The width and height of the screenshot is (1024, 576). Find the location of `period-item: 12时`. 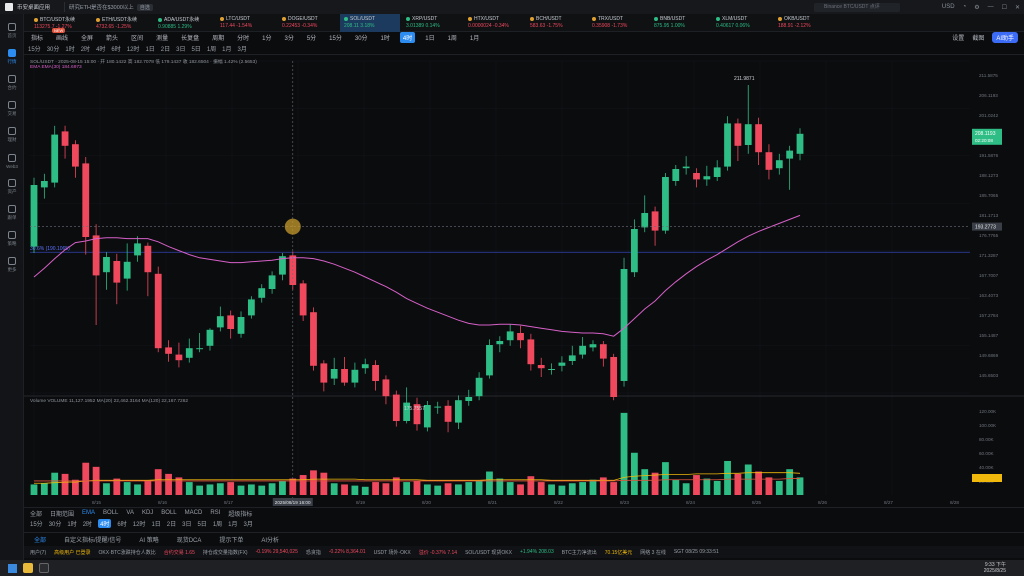

period-item: 12时 is located at coordinates (133, 49).